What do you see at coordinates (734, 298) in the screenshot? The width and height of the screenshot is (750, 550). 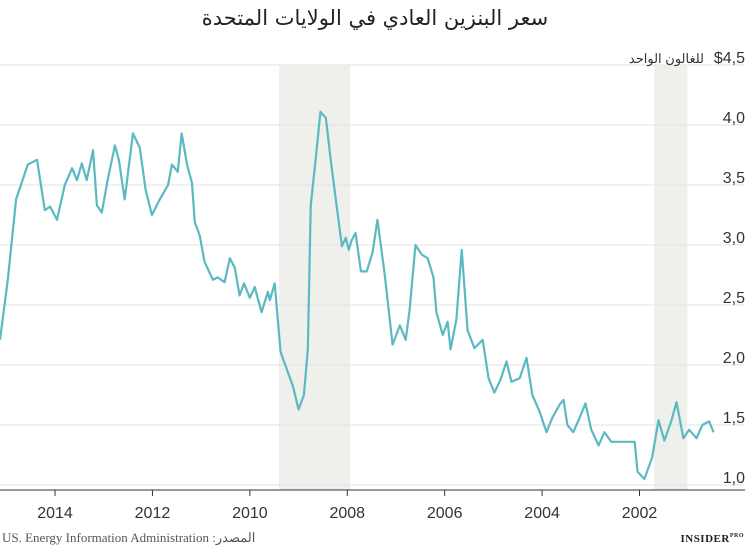 I see `y-tick-label: 2,5` at bounding box center [734, 298].